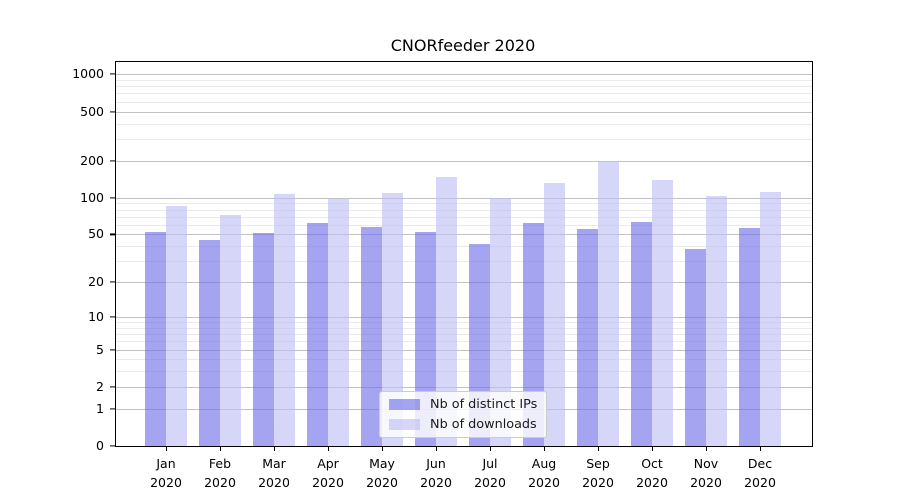 The image size is (900, 500). What do you see at coordinates (484, 404) in the screenshot?
I see `legend-label-distinct-ips: Nb of distinct IPs` at bounding box center [484, 404].